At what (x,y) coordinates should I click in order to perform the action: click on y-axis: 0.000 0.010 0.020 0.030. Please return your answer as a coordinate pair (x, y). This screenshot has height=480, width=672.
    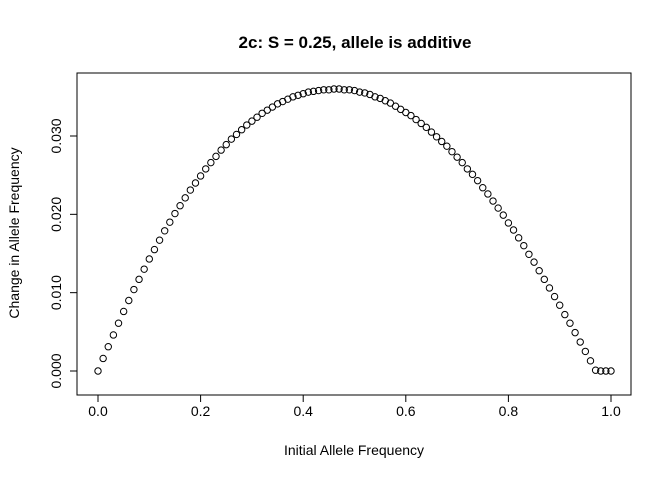
    Looking at the image, I should click on (63, 253).